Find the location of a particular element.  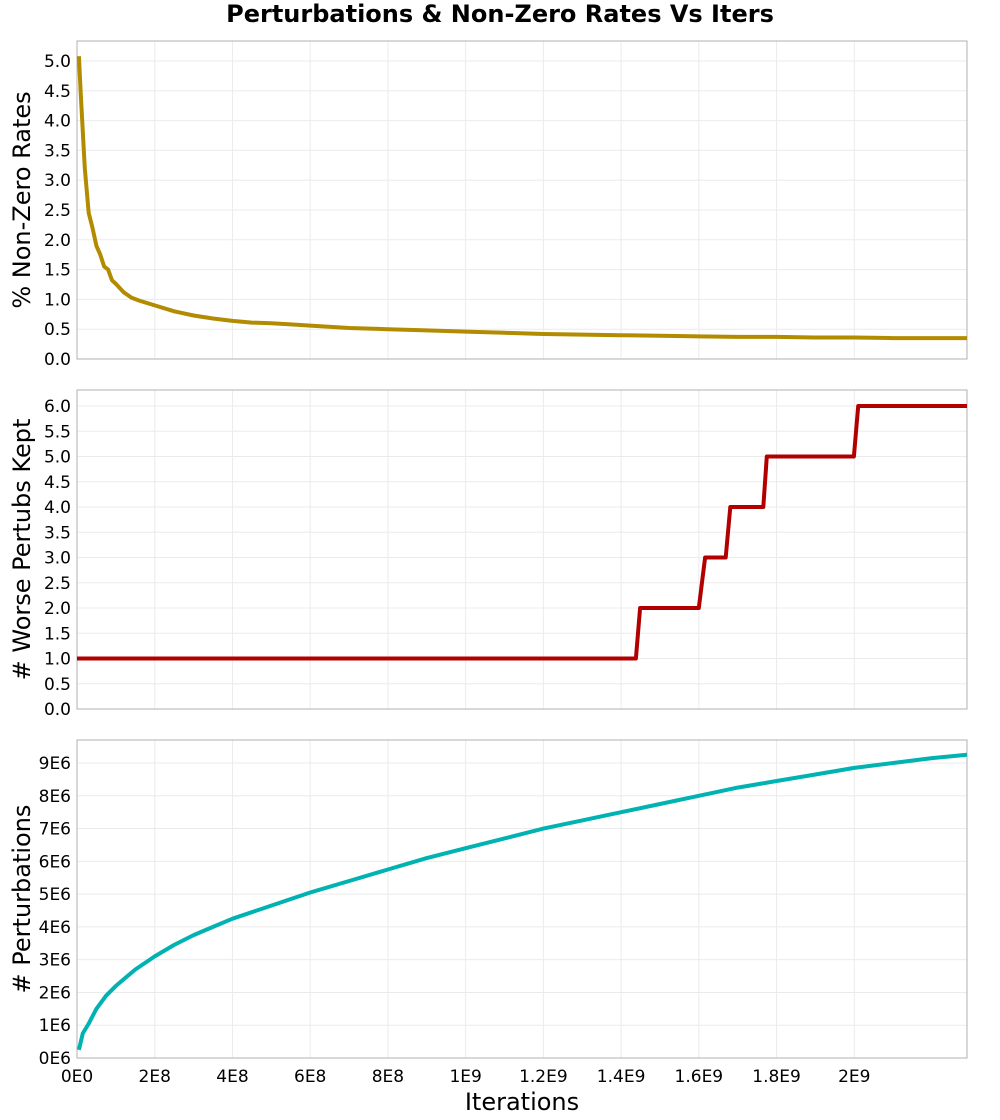

x-tick-label: 1.6E9 is located at coordinates (699, 1077).